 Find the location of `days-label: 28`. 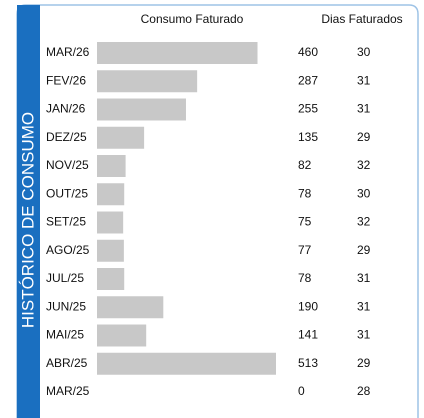

days-label: 28 is located at coordinates (364, 391).